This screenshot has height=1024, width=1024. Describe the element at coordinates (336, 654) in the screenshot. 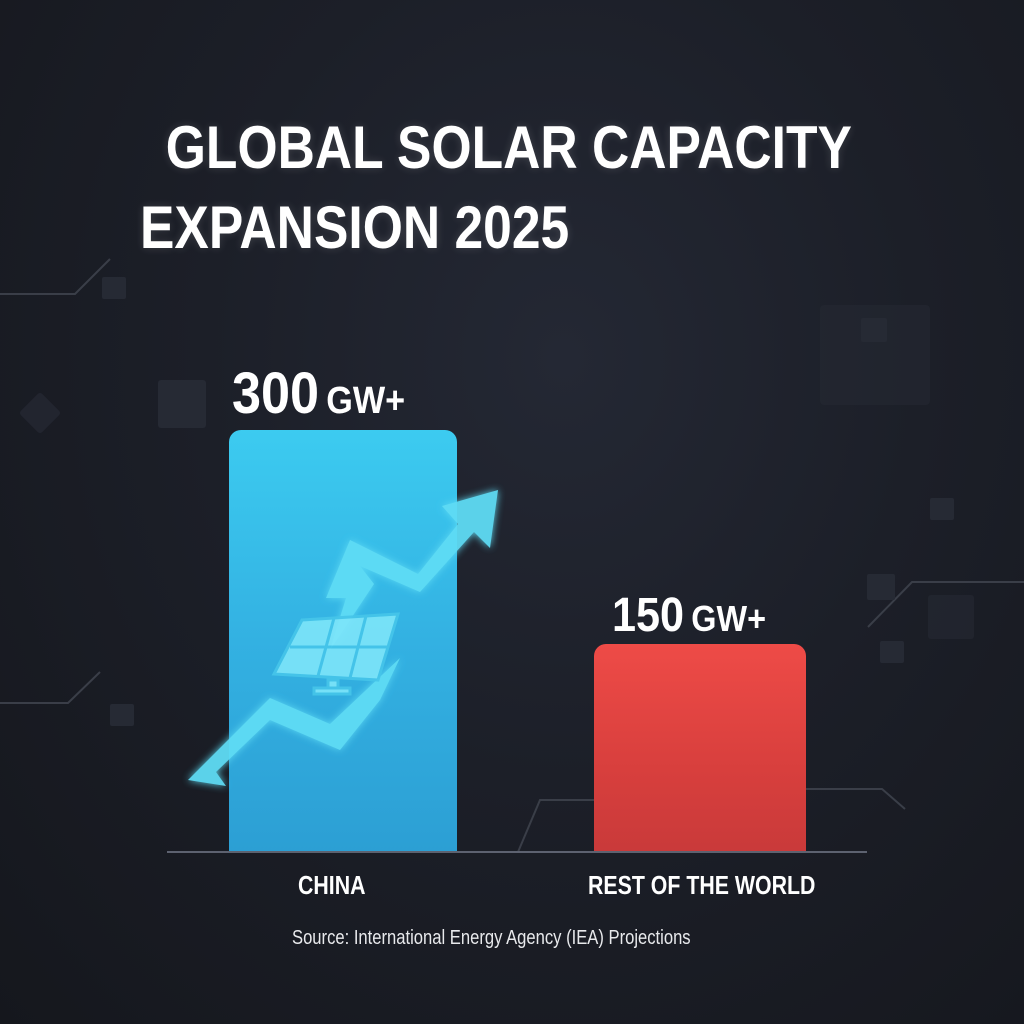

I see `solar-panel-icon` at that location.